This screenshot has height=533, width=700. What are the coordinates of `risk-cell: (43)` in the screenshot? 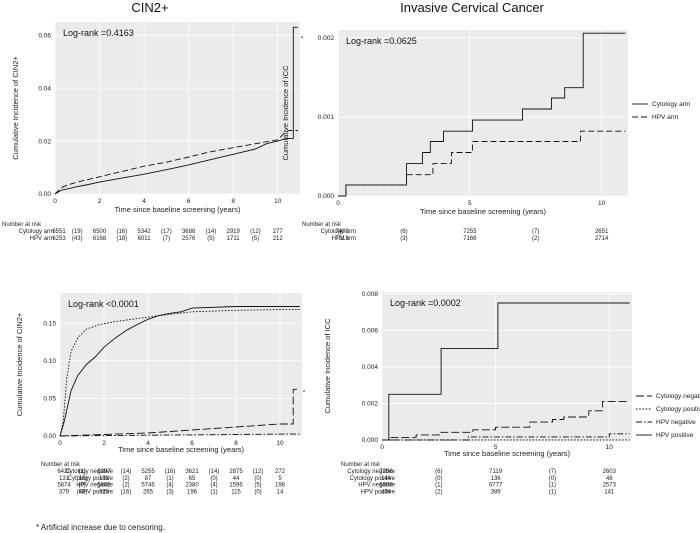 It's located at (82, 492).